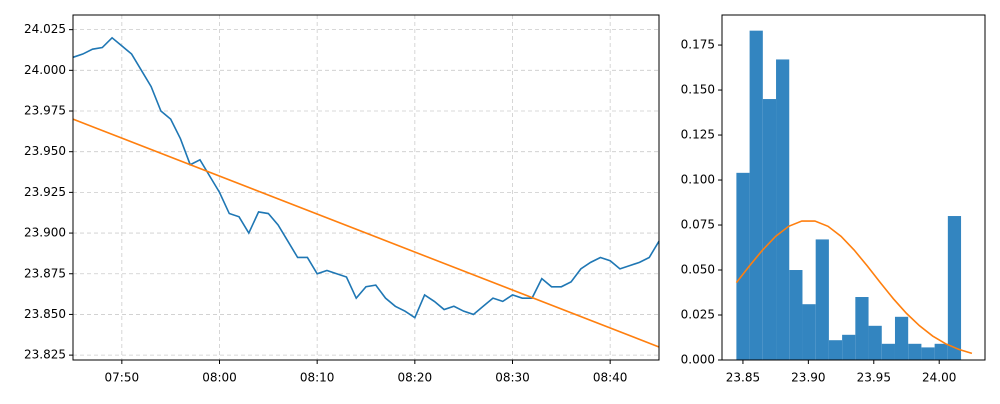 The image size is (1000, 404). Describe the element at coordinates (45, 70) in the screenshot. I see `y-tick-label: 24.000` at that location.